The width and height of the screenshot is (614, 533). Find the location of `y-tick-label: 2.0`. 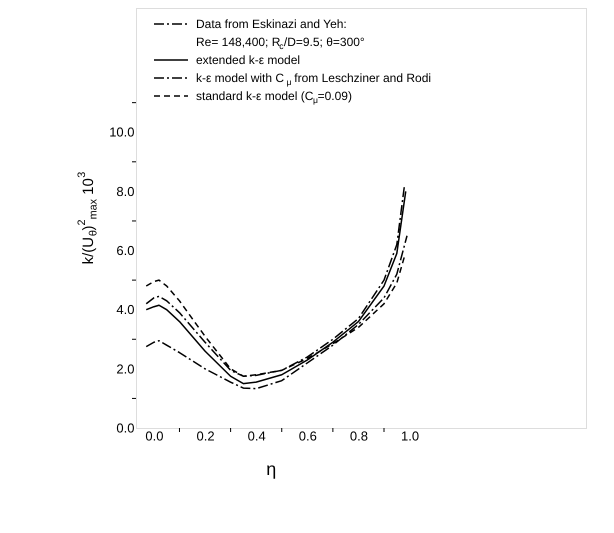

y-tick-label: 2.0 is located at coordinates (125, 368).